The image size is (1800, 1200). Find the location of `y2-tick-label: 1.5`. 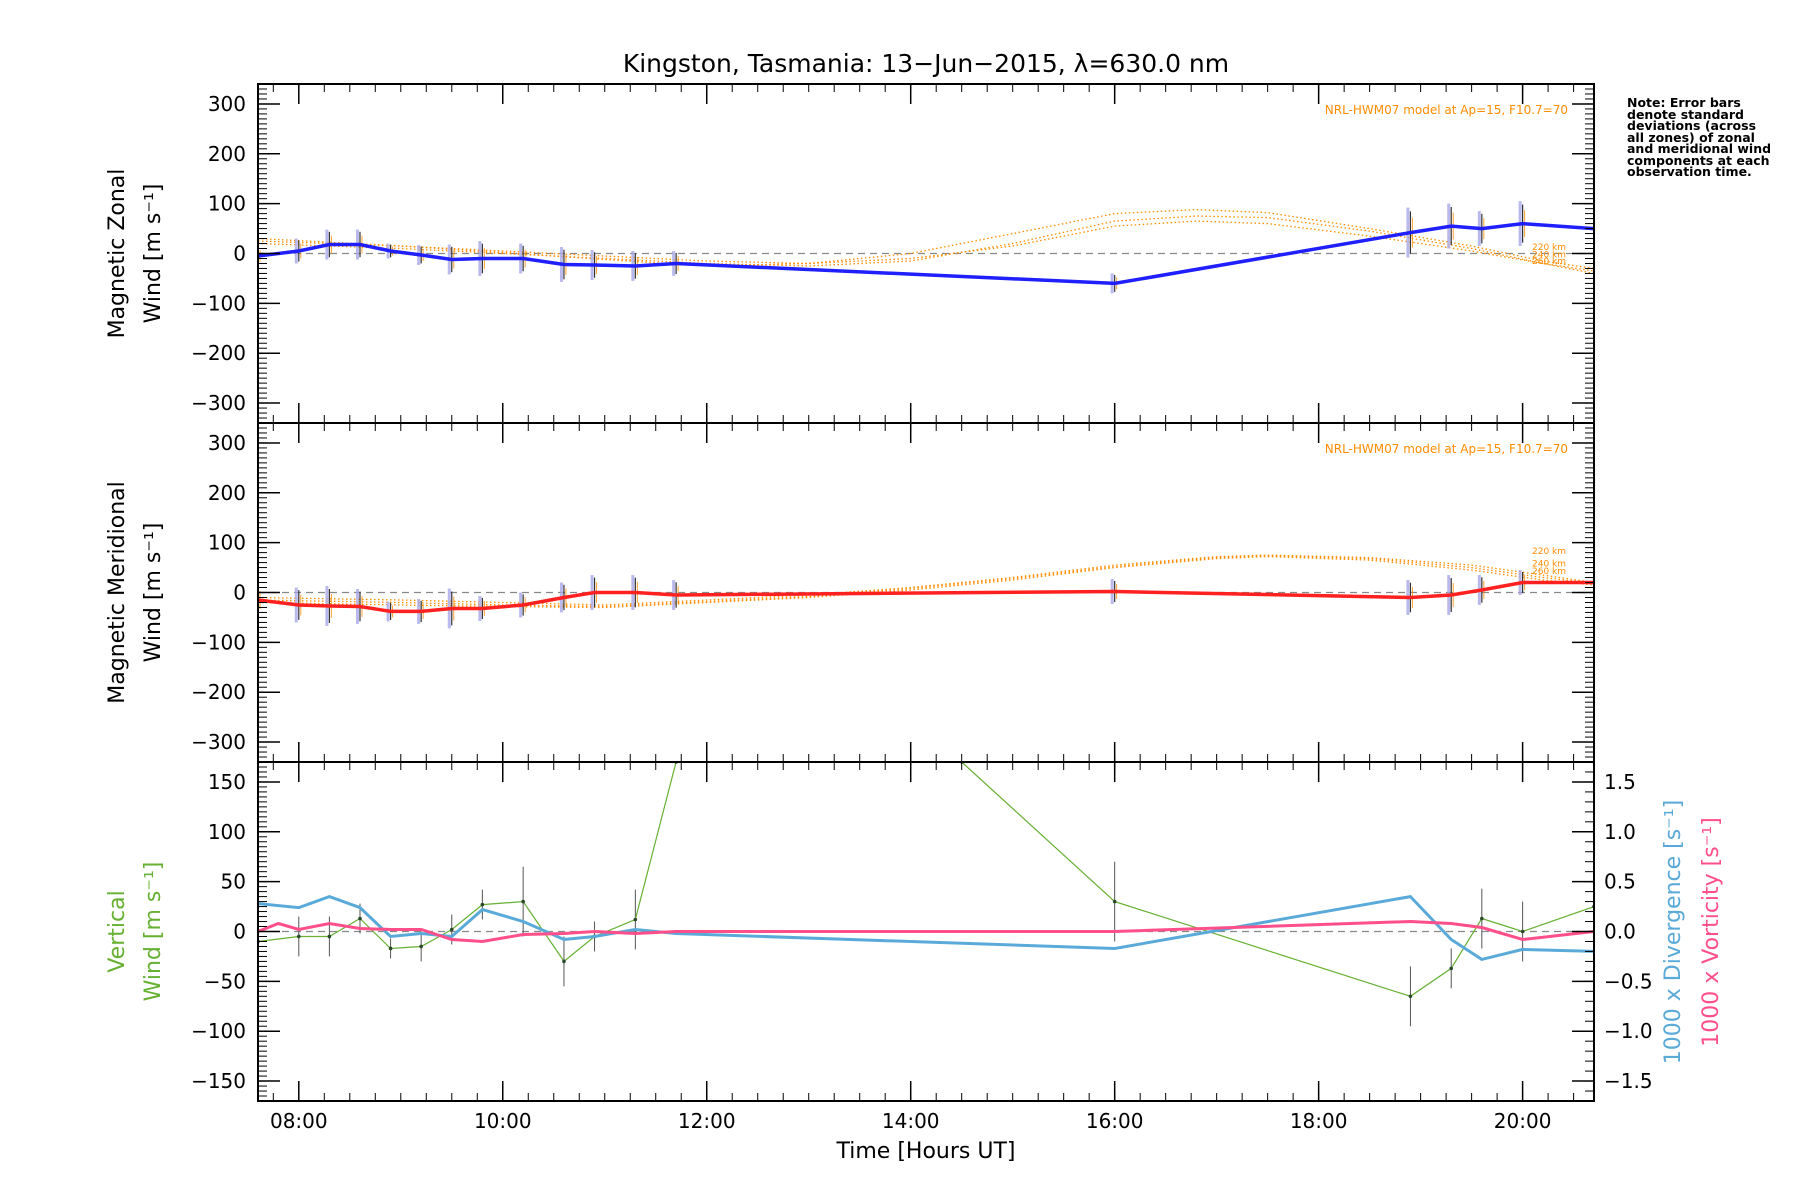

y2-tick-label: 1.5 is located at coordinates (1620, 782).